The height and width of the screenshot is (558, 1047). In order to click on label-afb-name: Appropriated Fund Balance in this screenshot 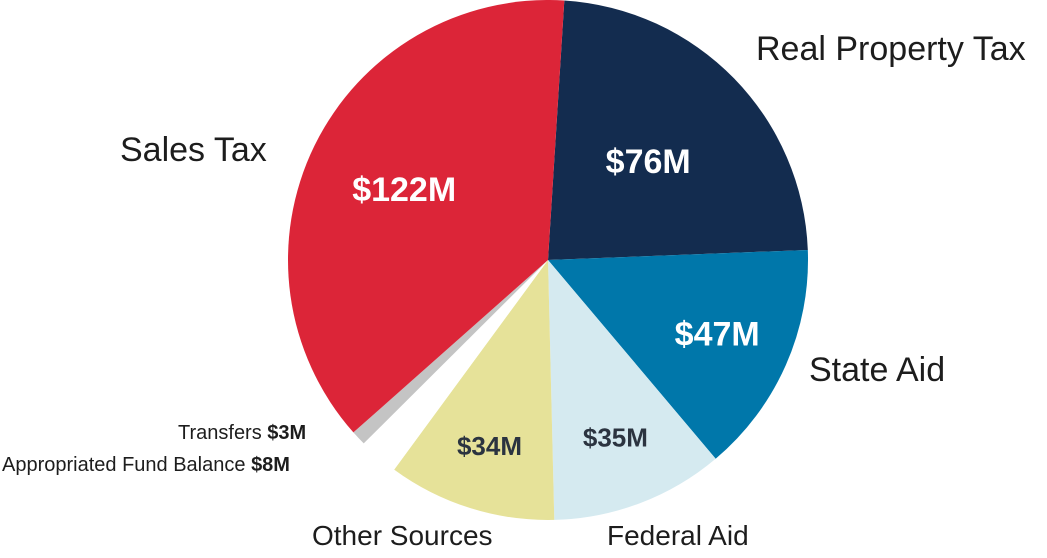, I will do `click(124, 465)`.